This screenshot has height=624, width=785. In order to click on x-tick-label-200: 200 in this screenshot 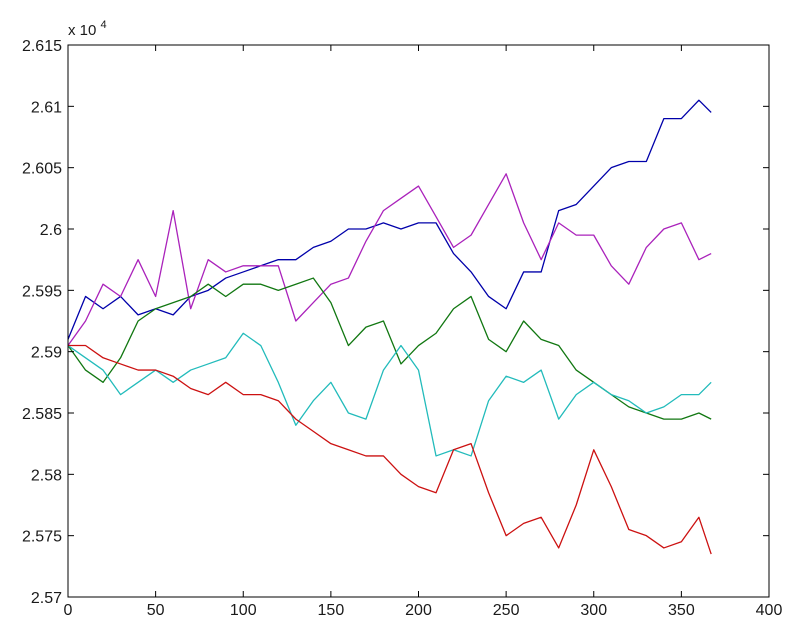, I will do `click(418, 610)`.